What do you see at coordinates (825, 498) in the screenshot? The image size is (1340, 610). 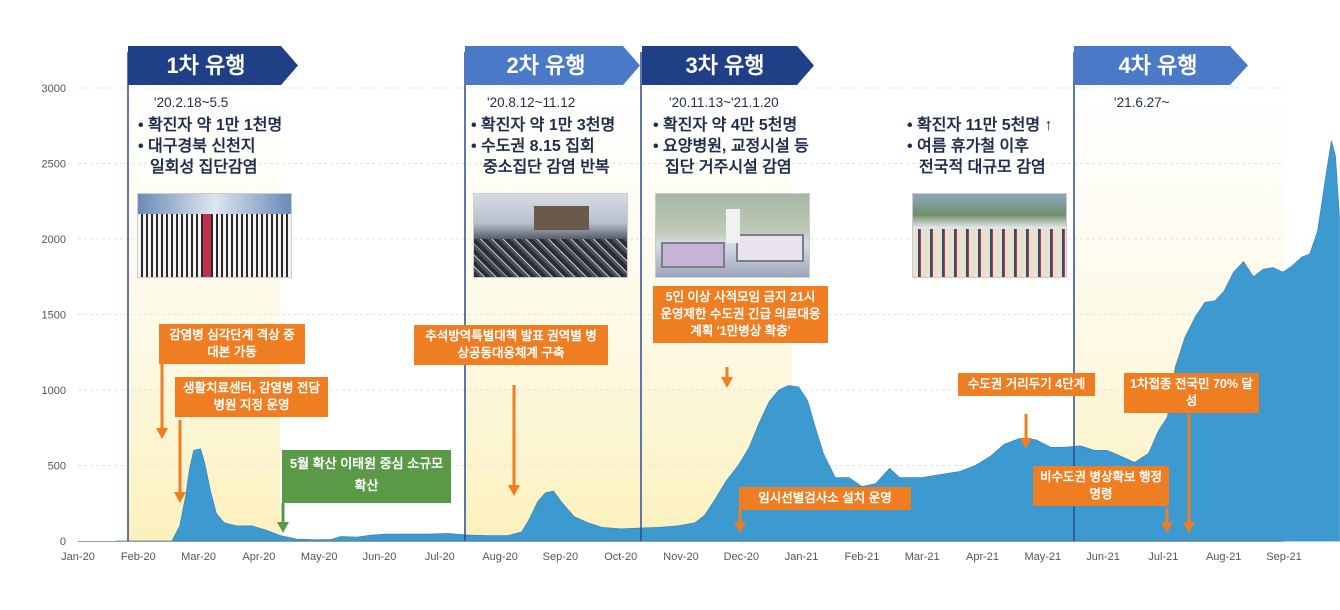 I see `annotation-screening-clinics: 임시선별검사소 설치 운영` at bounding box center [825, 498].